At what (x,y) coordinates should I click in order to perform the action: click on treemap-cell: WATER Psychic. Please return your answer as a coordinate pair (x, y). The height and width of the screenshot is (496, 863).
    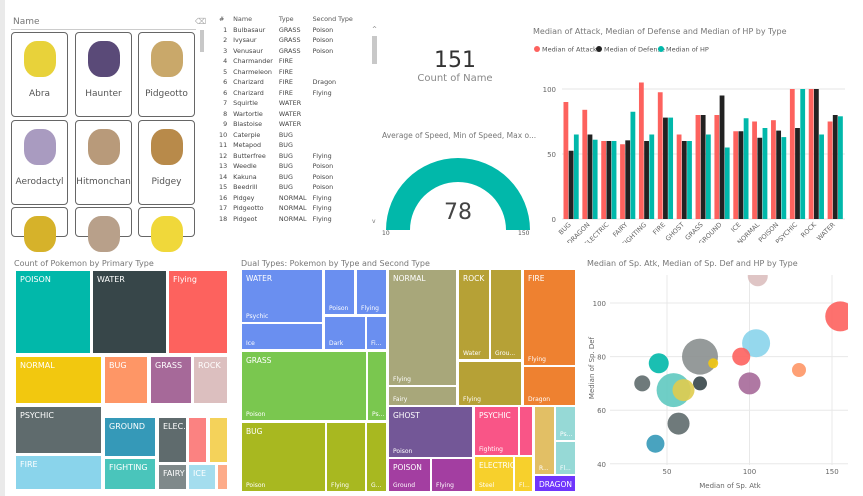
    Looking at the image, I should click on (282, 296).